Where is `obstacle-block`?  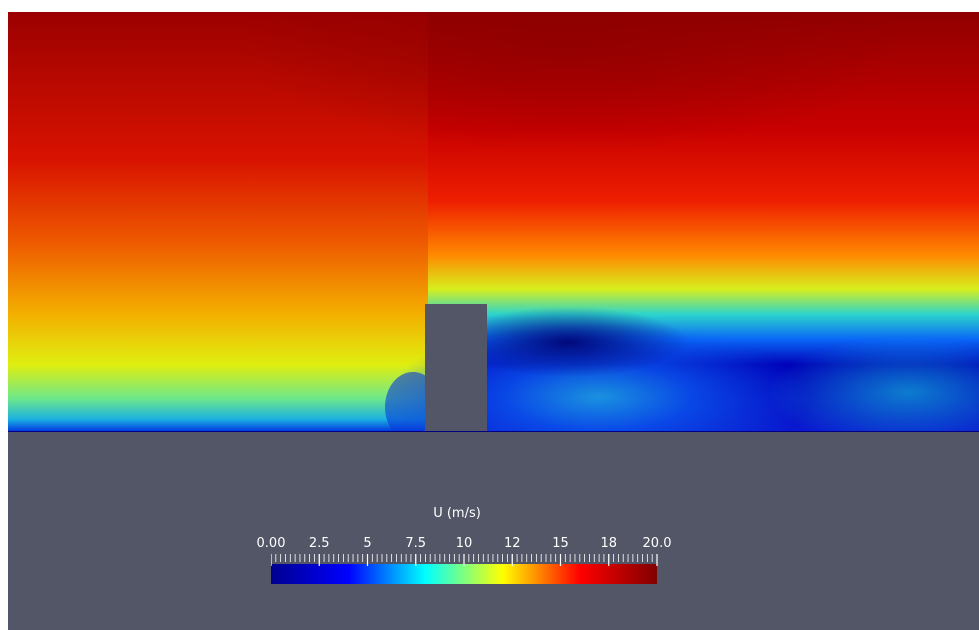
obstacle-block is located at coordinates (456, 368).